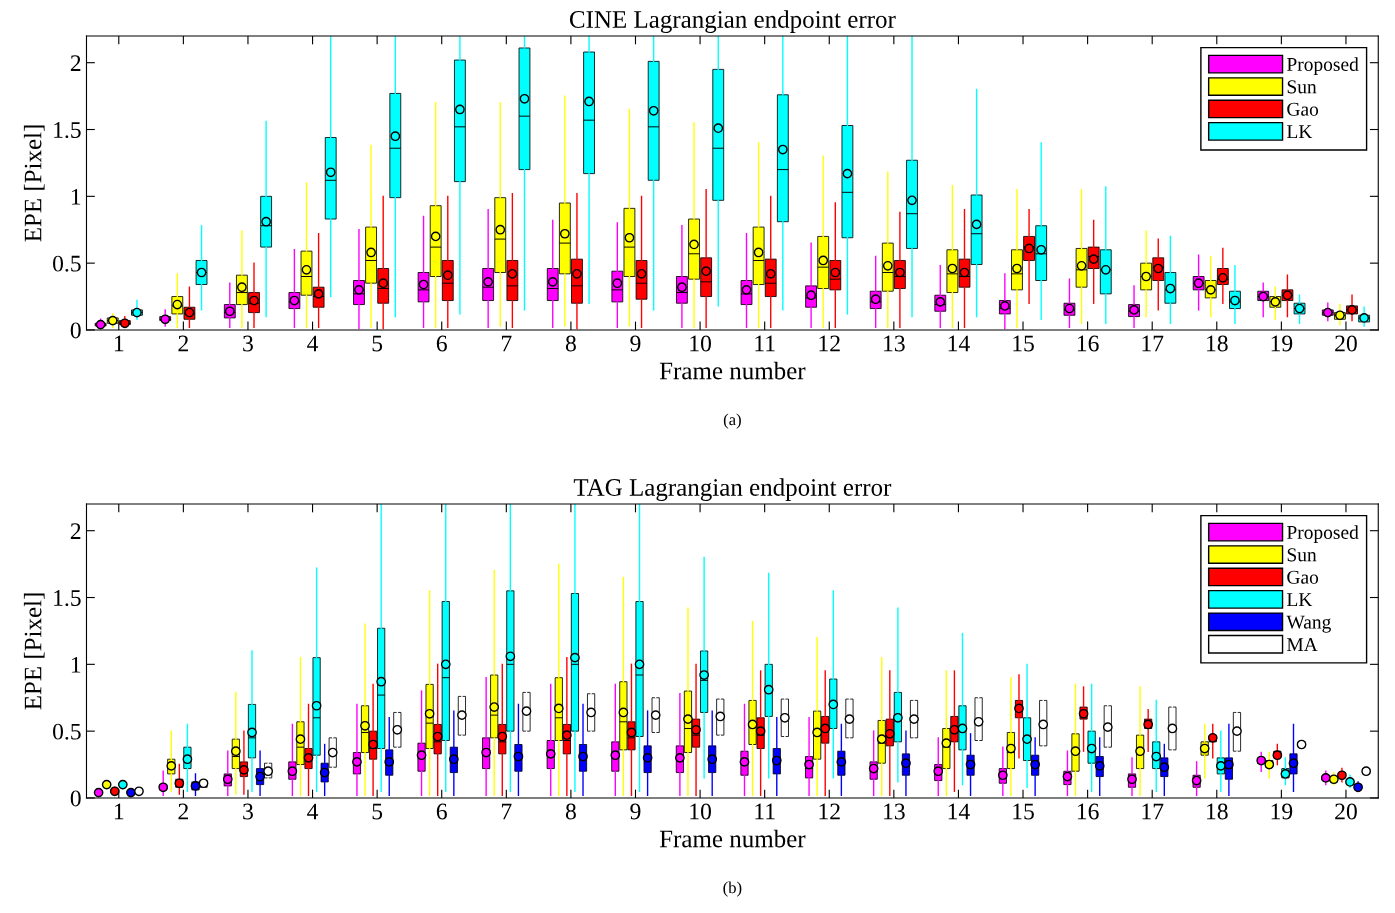  Describe the element at coordinates (732, 22) in the screenshot. I see `chart-title: CINE Lagrangian endpoint error` at that location.